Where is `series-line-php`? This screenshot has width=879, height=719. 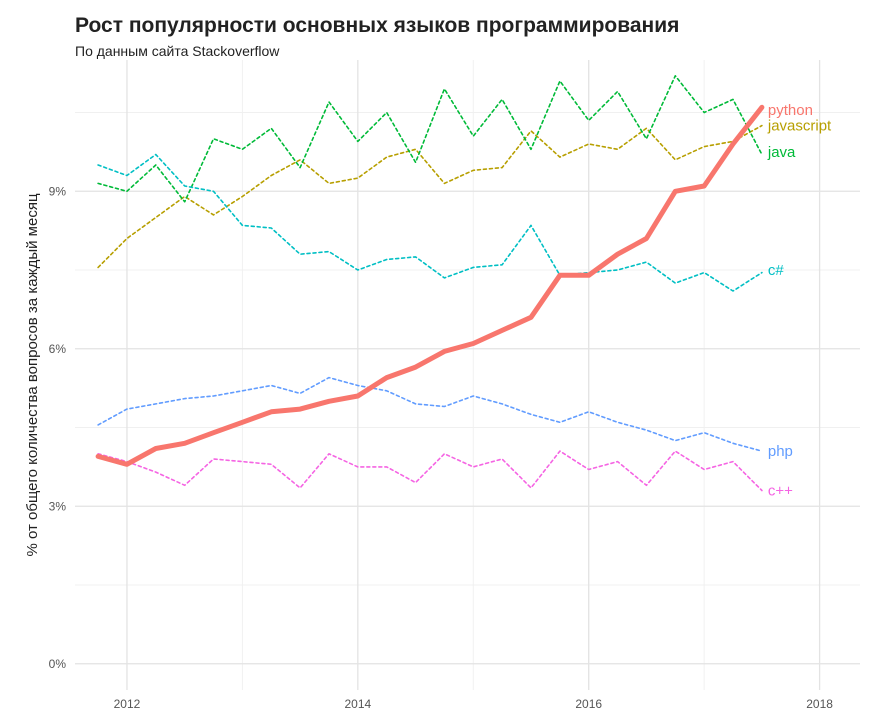 series-line-php is located at coordinates (430, 414).